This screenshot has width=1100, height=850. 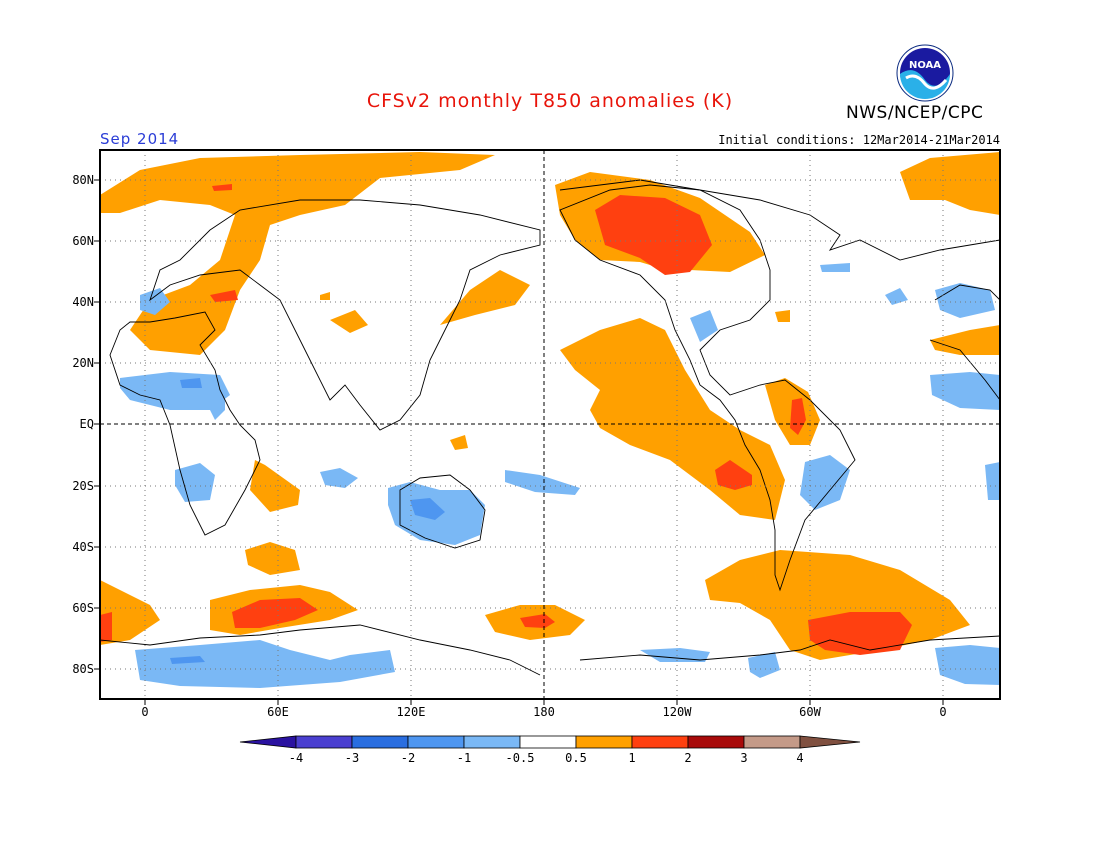 What do you see at coordinates (352, 758) in the screenshot?
I see `colorbar-label: -3` at bounding box center [352, 758].